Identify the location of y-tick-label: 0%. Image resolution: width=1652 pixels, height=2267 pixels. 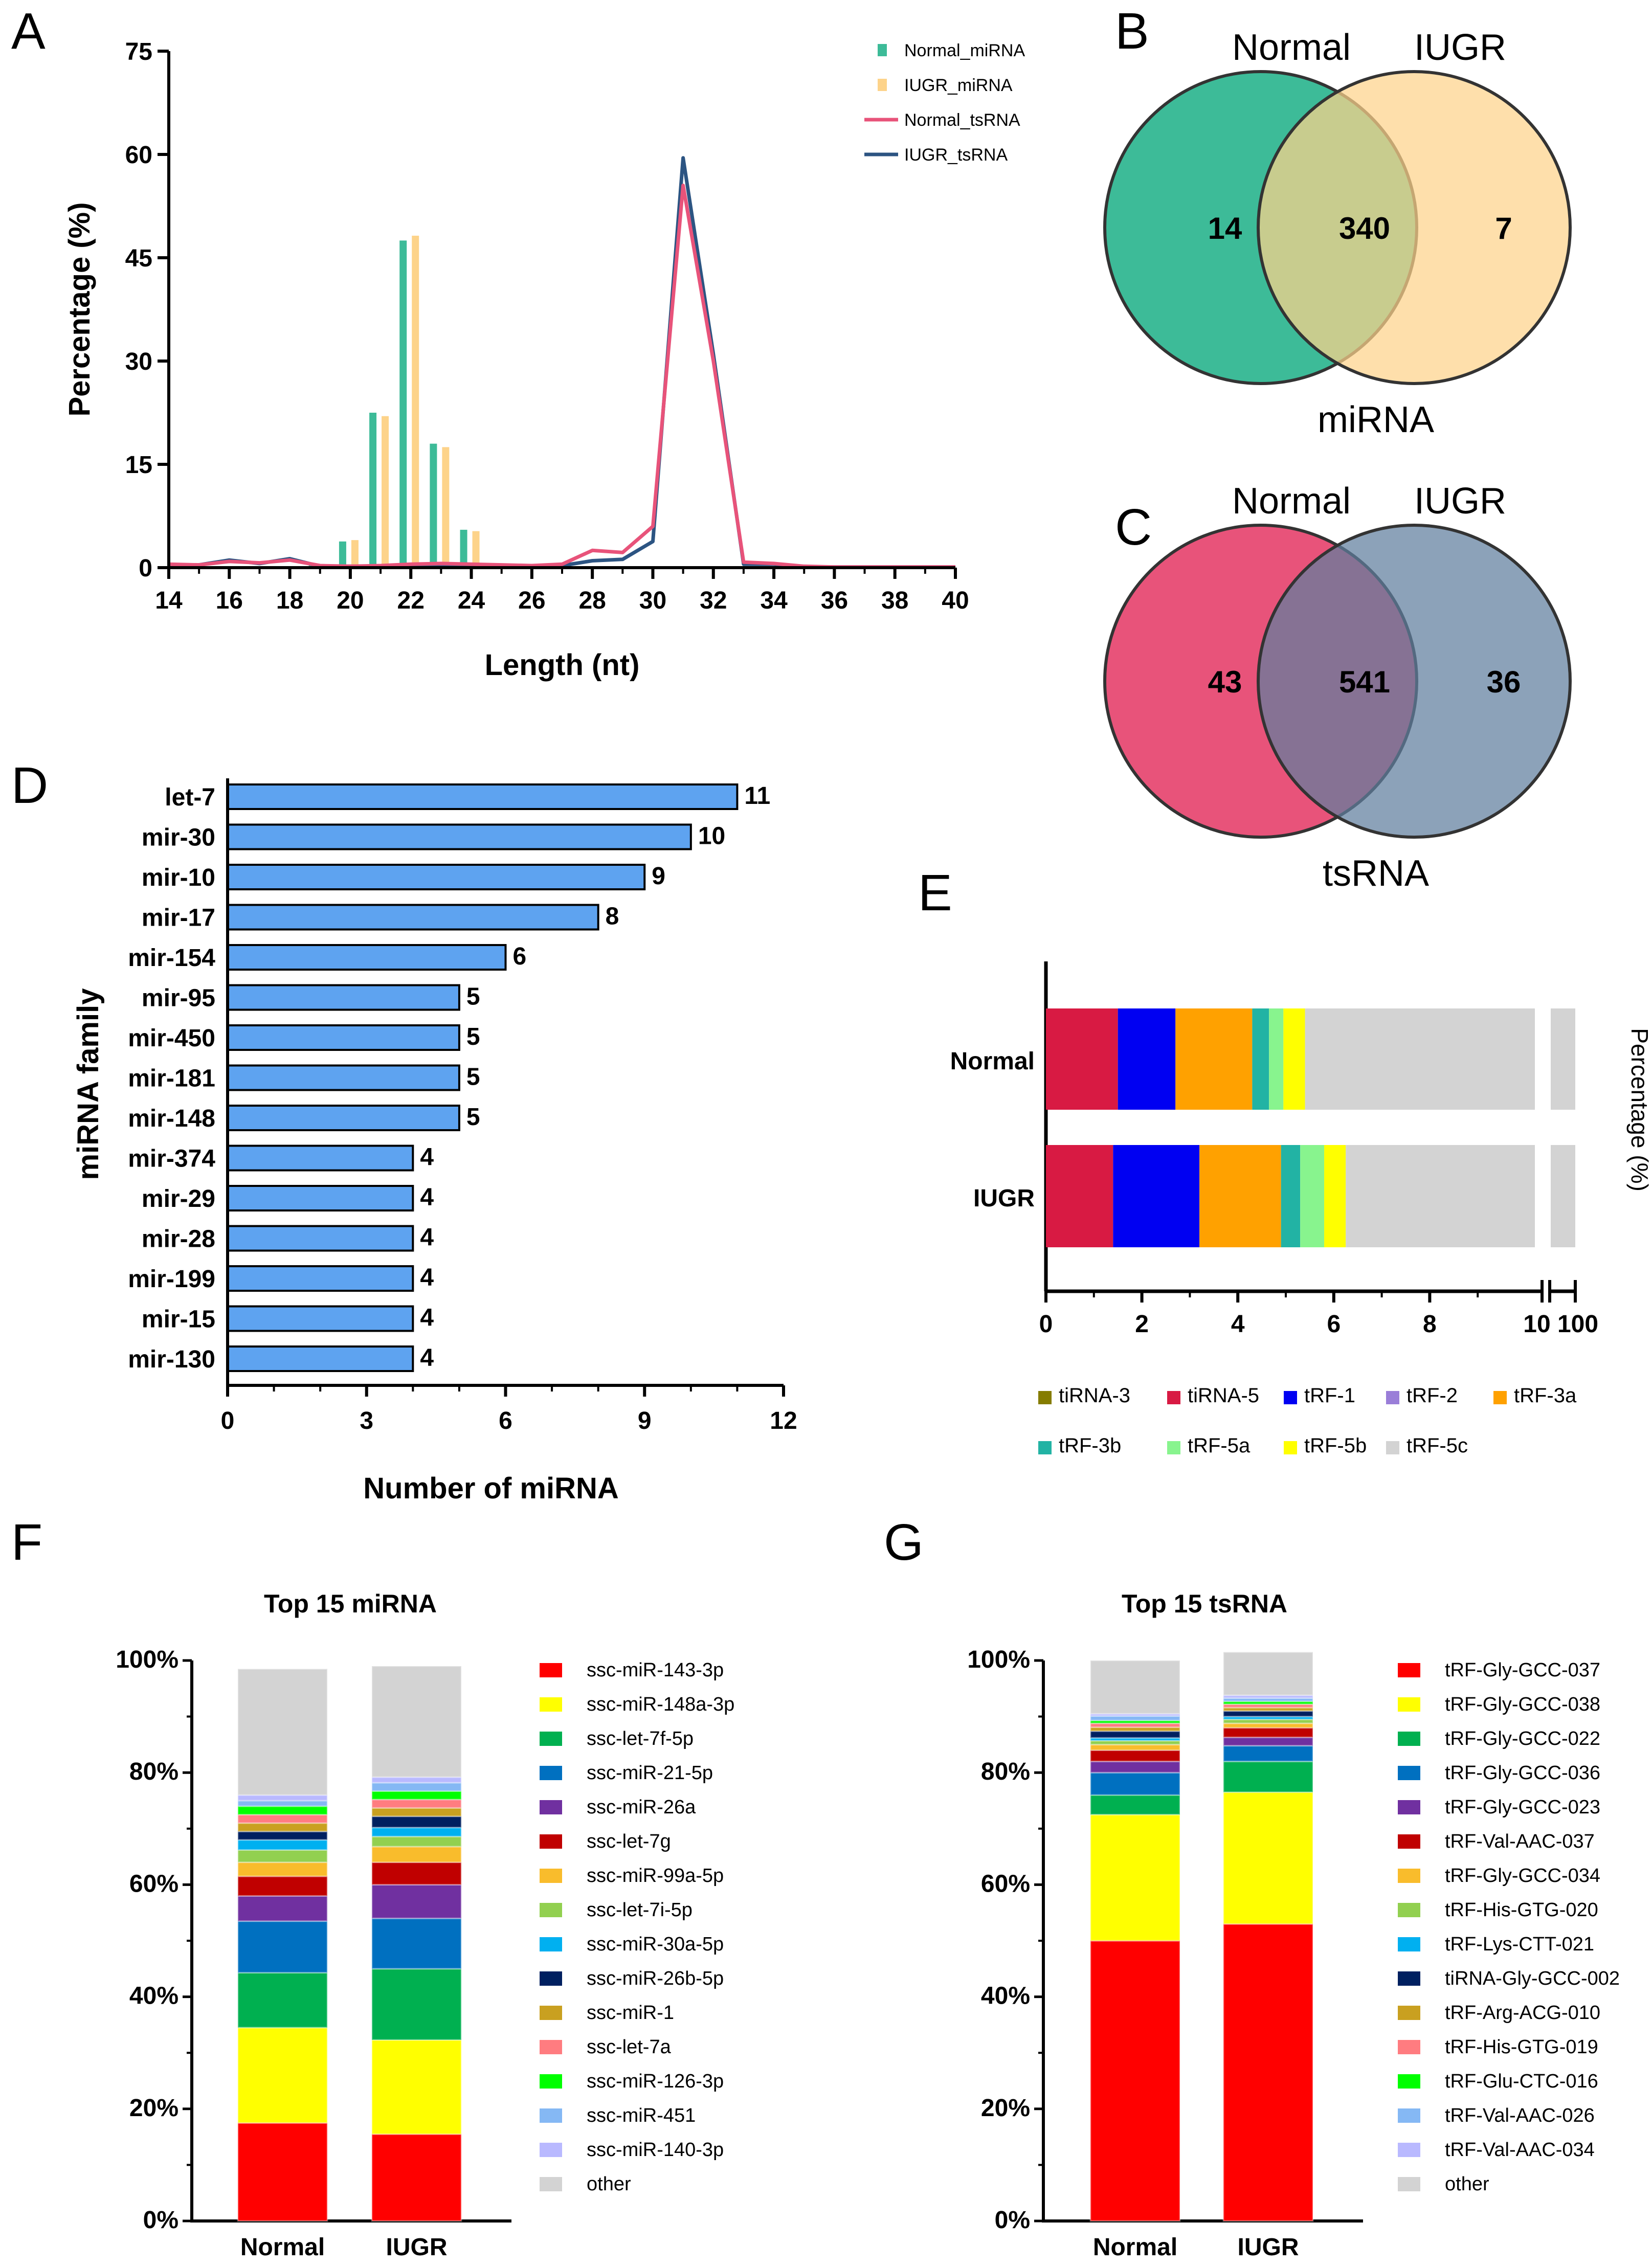
(1012, 2220).